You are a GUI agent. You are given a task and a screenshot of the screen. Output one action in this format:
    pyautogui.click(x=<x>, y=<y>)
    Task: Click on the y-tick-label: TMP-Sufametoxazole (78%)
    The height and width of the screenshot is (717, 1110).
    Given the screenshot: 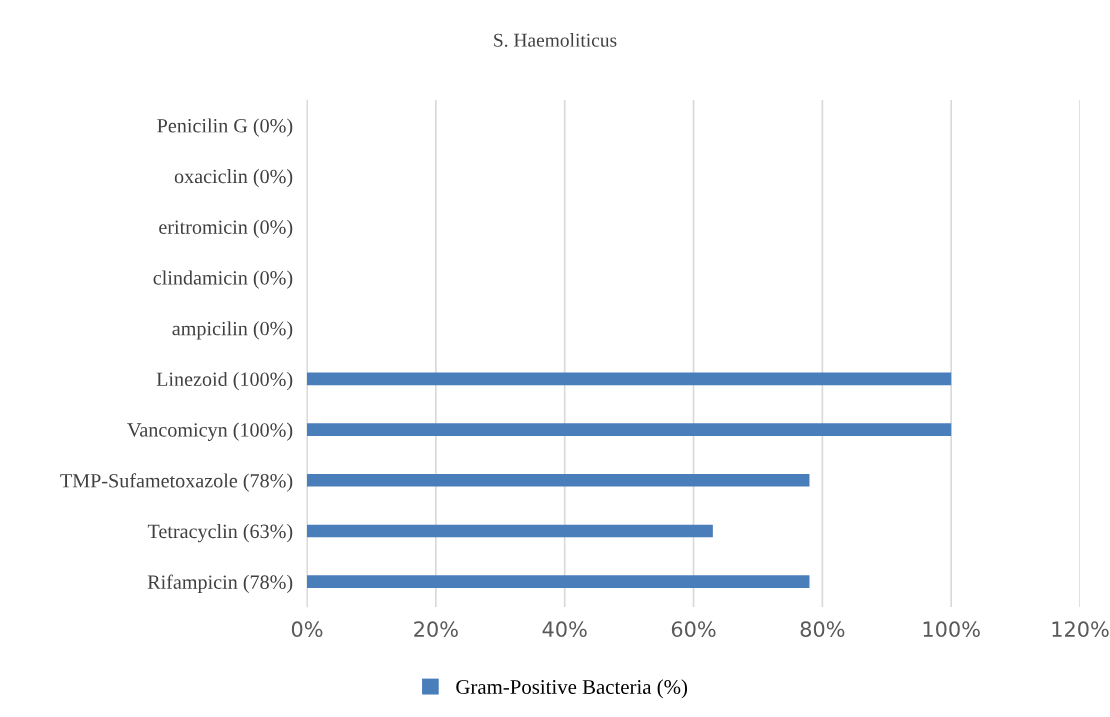 What is the action you would take?
    pyautogui.click(x=176, y=482)
    